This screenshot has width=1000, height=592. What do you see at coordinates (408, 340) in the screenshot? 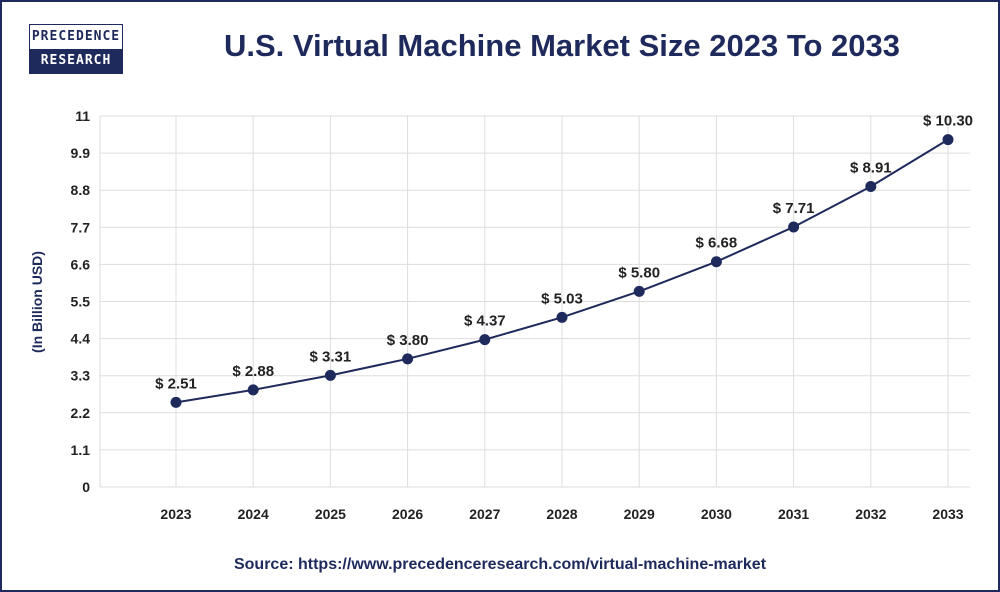
I see `data-label: $ 3.80` at bounding box center [408, 340].